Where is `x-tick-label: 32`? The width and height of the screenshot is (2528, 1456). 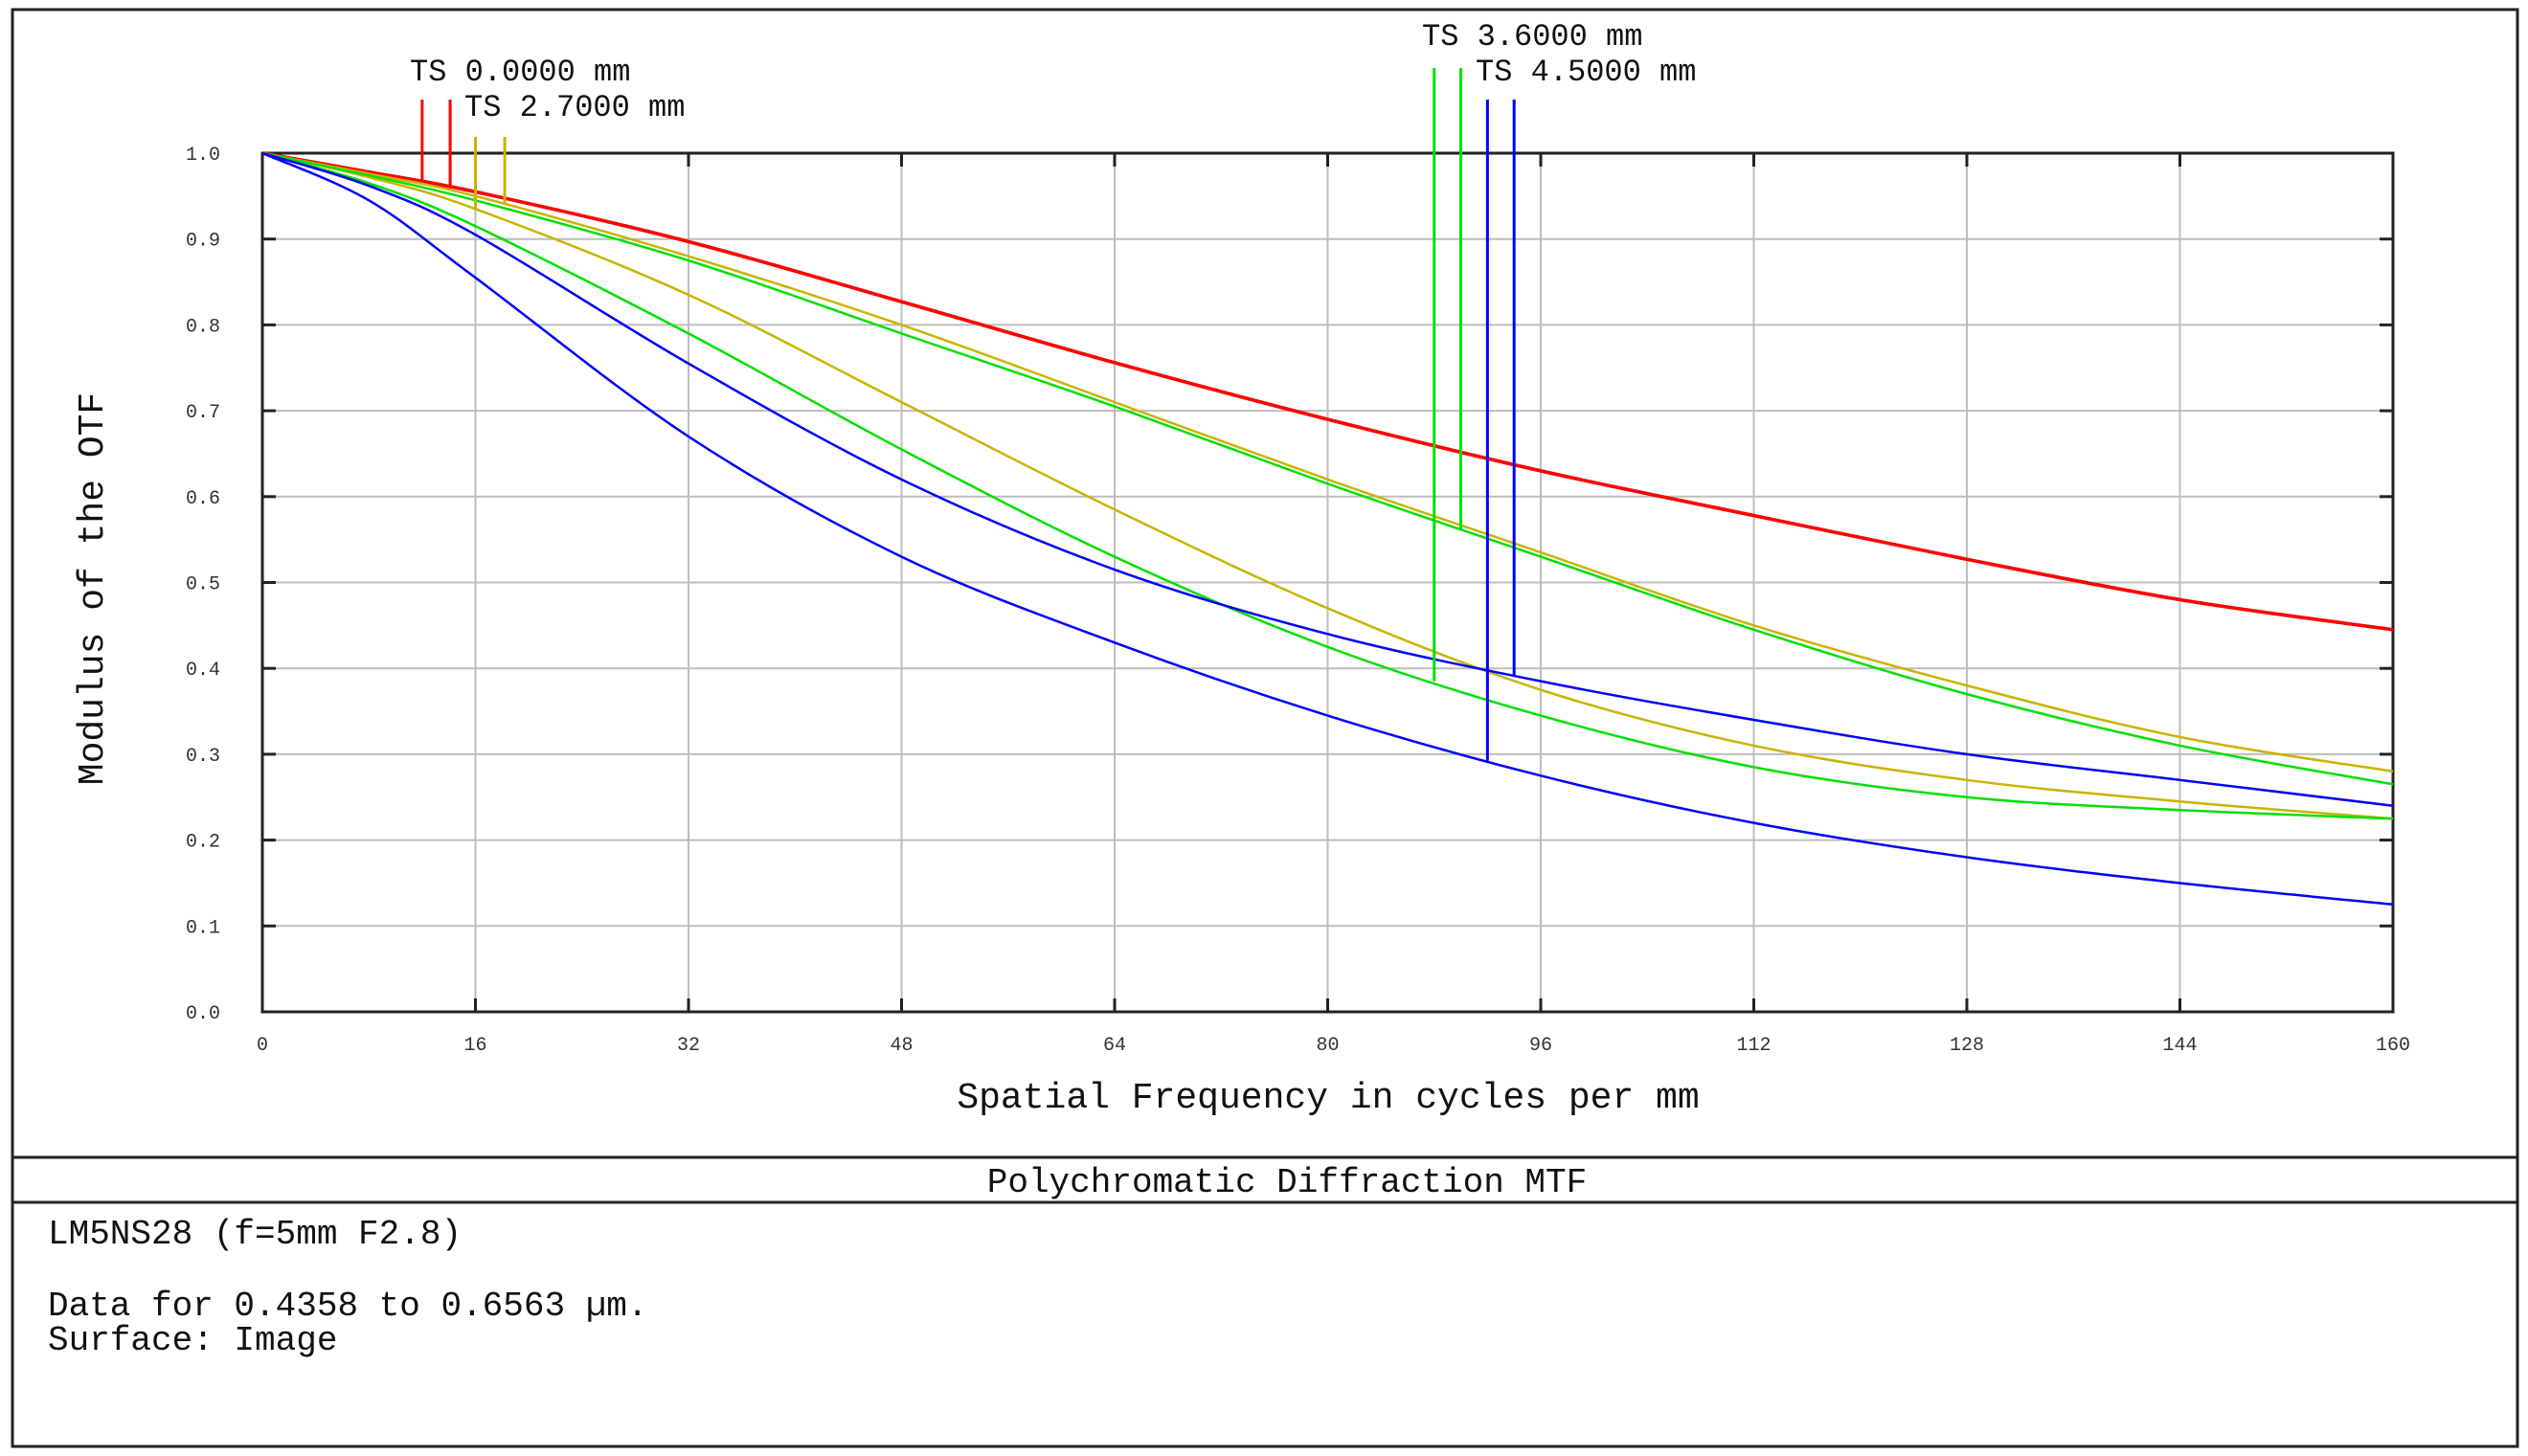 x-tick-label: 32 is located at coordinates (688, 1046).